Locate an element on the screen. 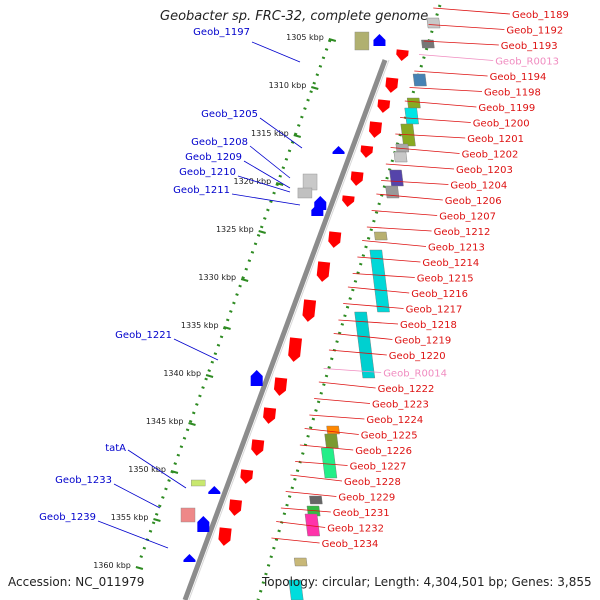  right-gene-label: Geob_1202 is located at coordinates (490, 155).